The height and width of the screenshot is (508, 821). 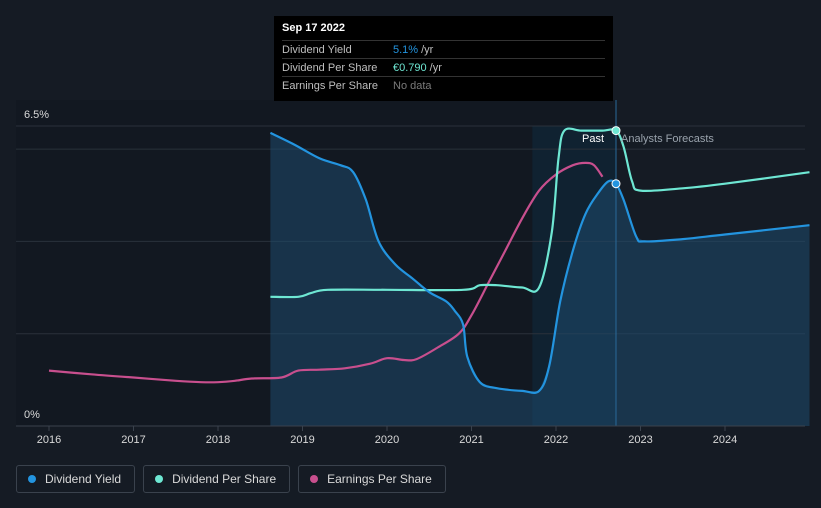 I want to click on tooltip-value: 5.1%, so click(x=406, y=49).